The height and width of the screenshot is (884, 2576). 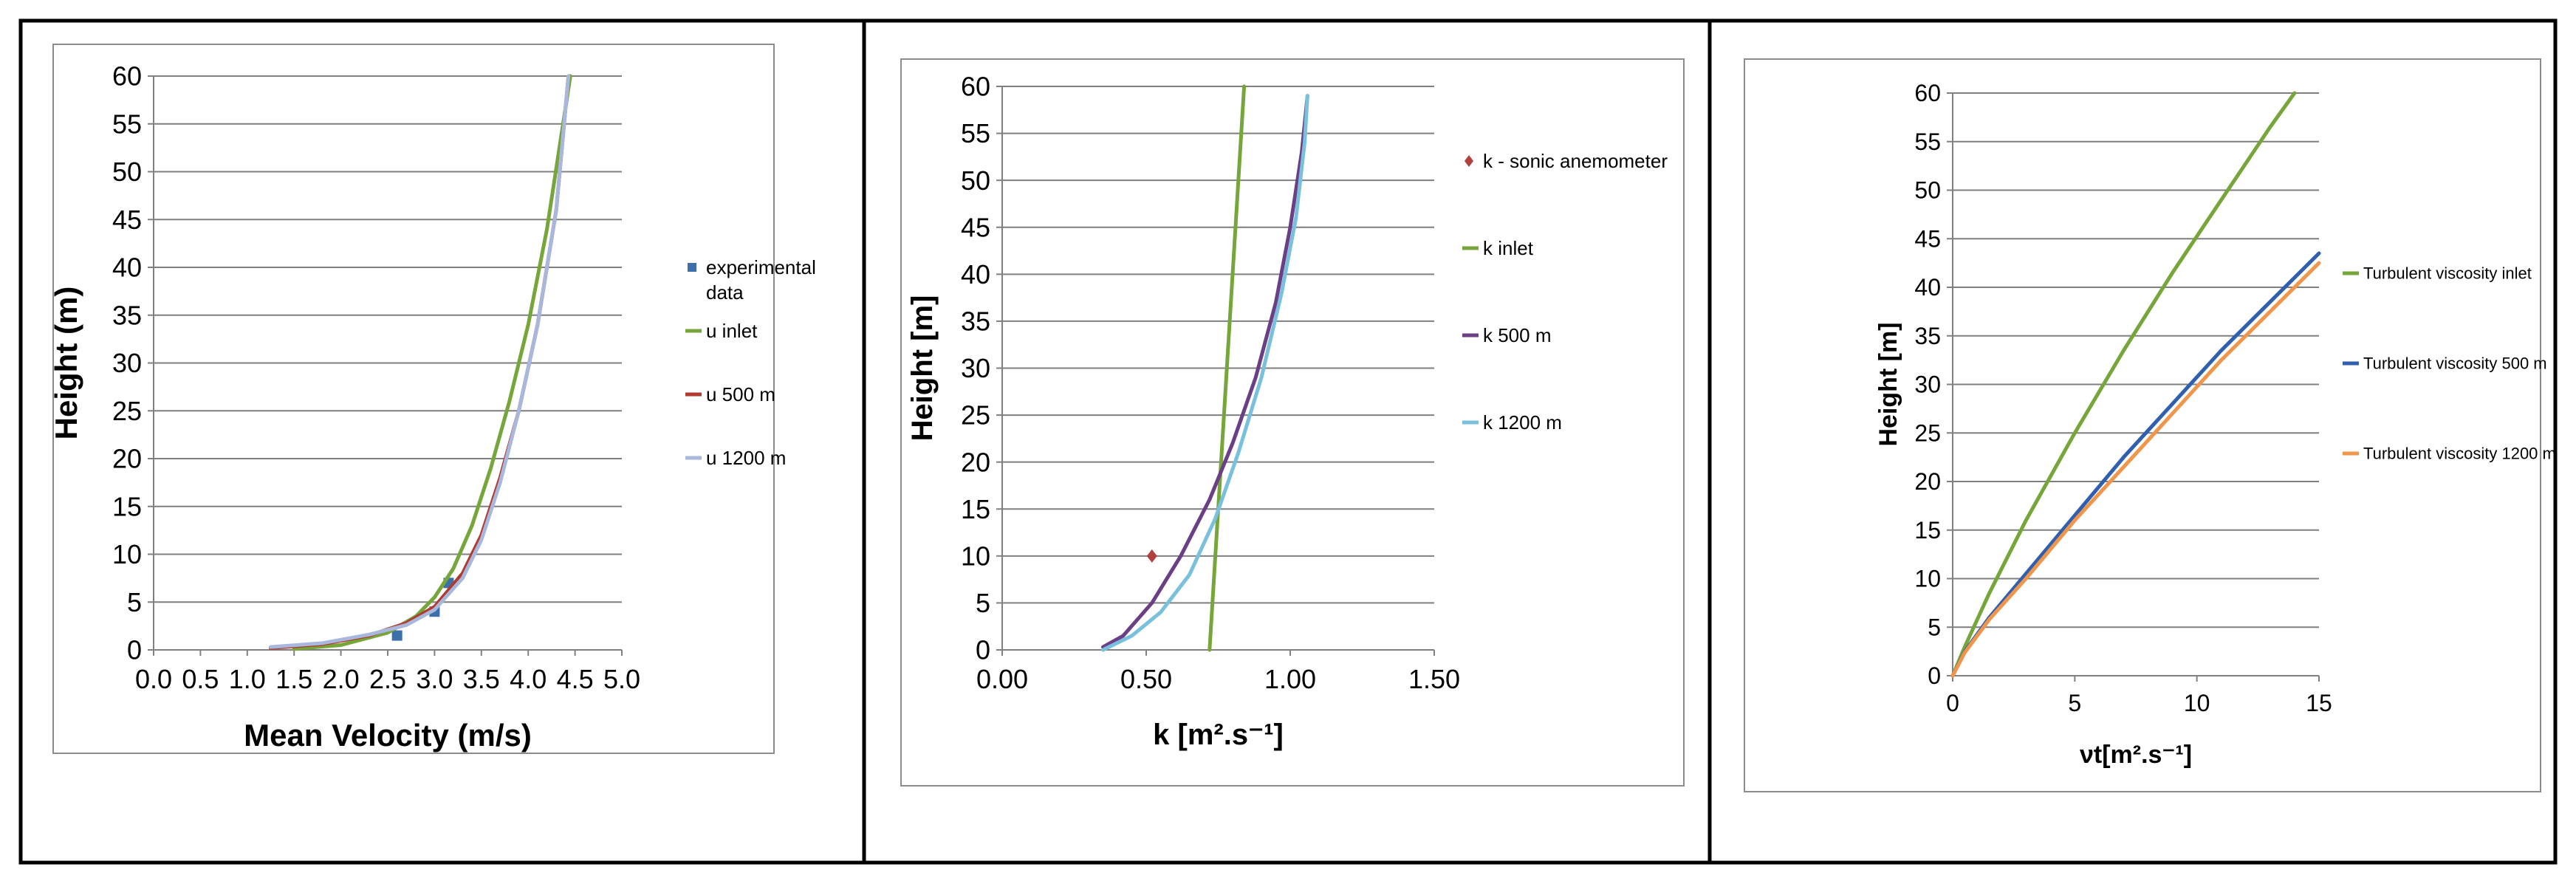 I want to click on legend-label: Turbulent viscosity 500 m, so click(x=2455, y=363).